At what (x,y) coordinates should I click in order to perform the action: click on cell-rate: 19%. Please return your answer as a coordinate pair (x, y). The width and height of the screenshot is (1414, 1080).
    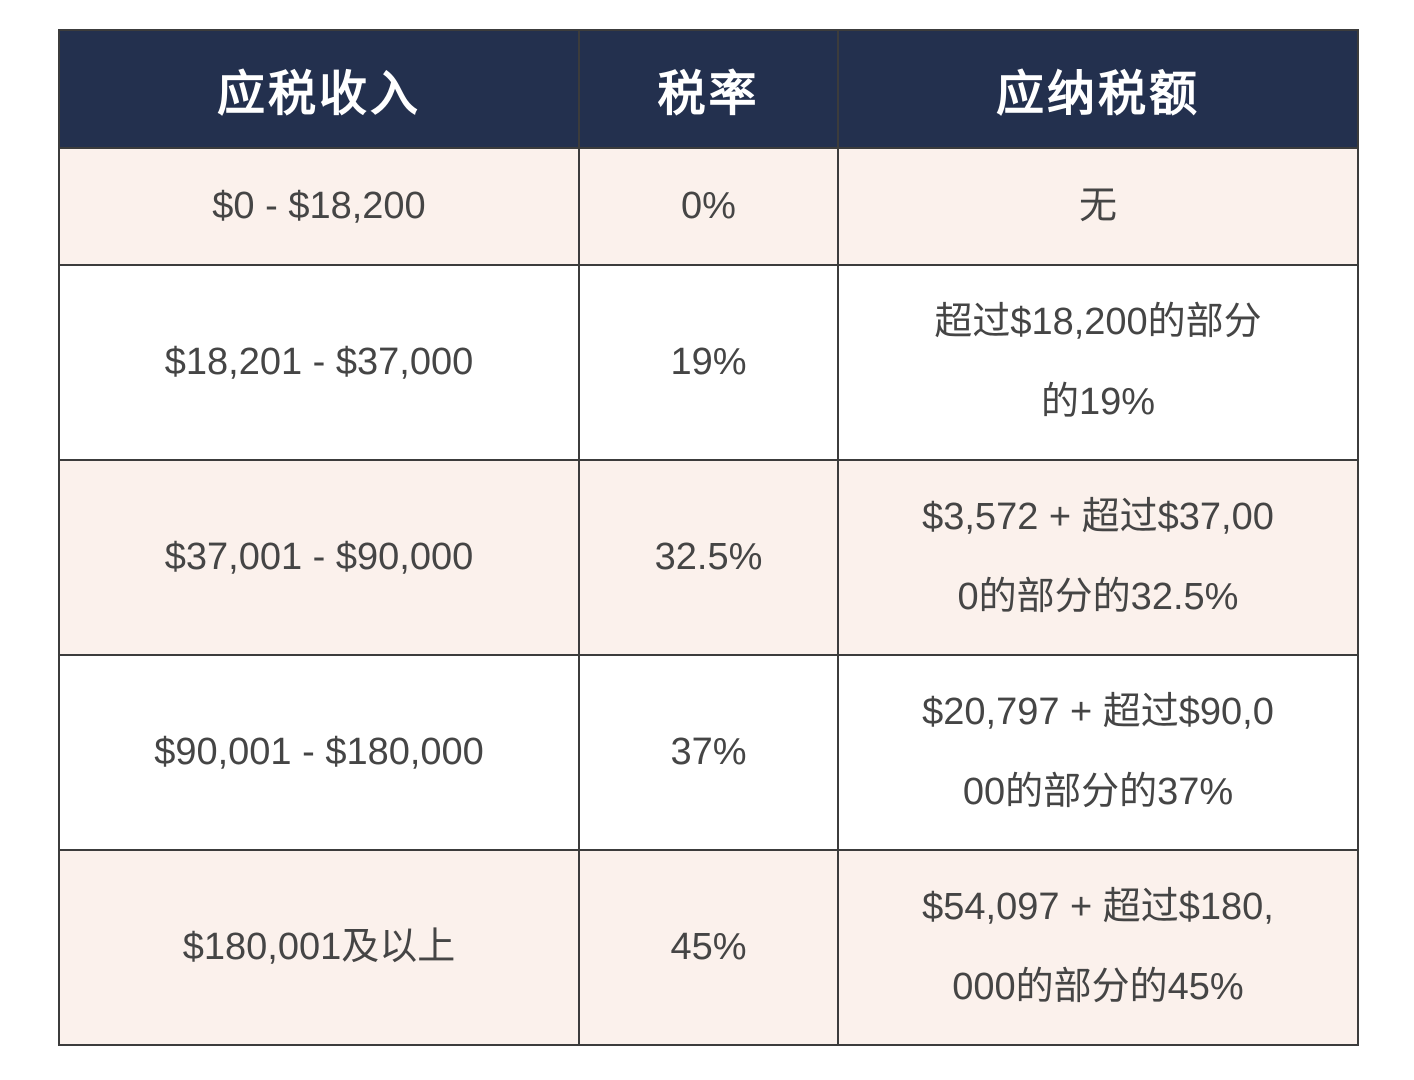
    Looking at the image, I should click on (708, 362).